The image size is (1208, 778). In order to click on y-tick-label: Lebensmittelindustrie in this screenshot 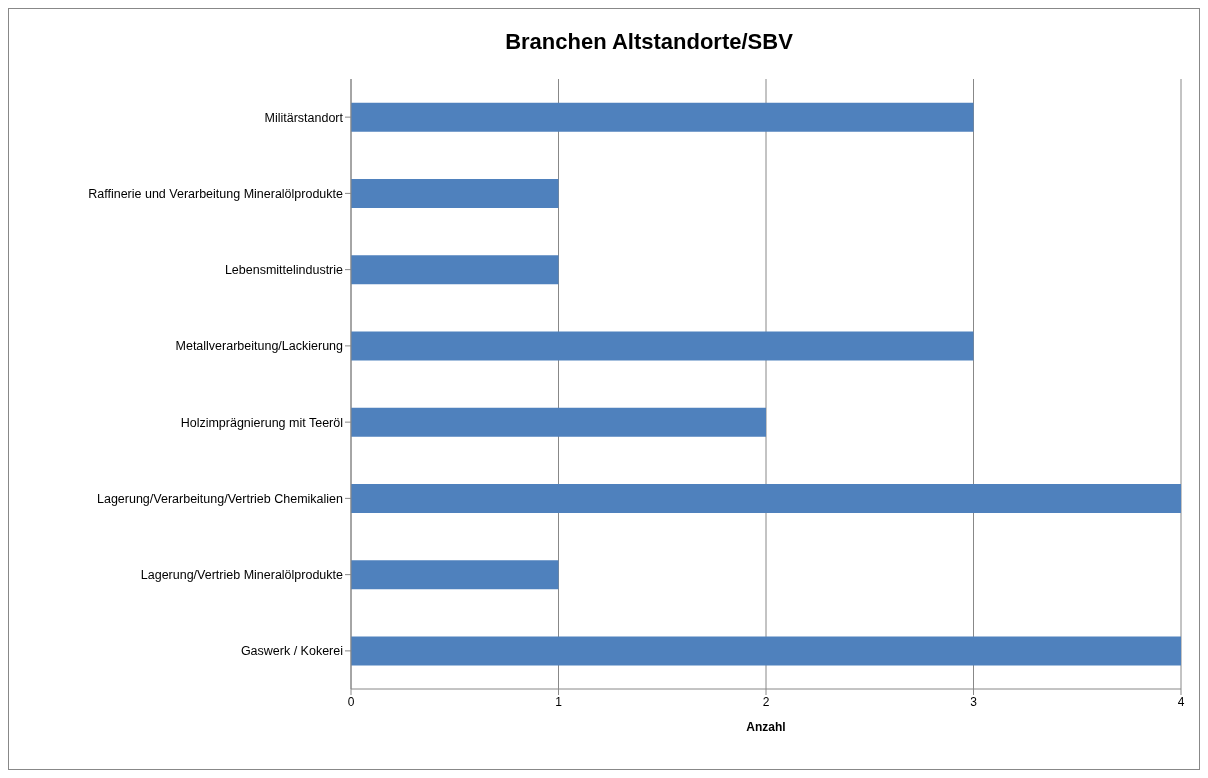, I will do `click(284, 270)`.